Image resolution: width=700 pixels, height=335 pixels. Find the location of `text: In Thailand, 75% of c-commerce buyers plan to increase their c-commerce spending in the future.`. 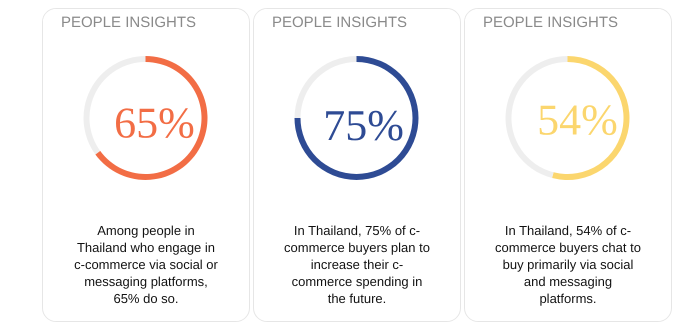

text: In Thailand, 75% of c-commerce buyers plan to increase their c-commerce spending in the future. is located at coordinates (357, 264).